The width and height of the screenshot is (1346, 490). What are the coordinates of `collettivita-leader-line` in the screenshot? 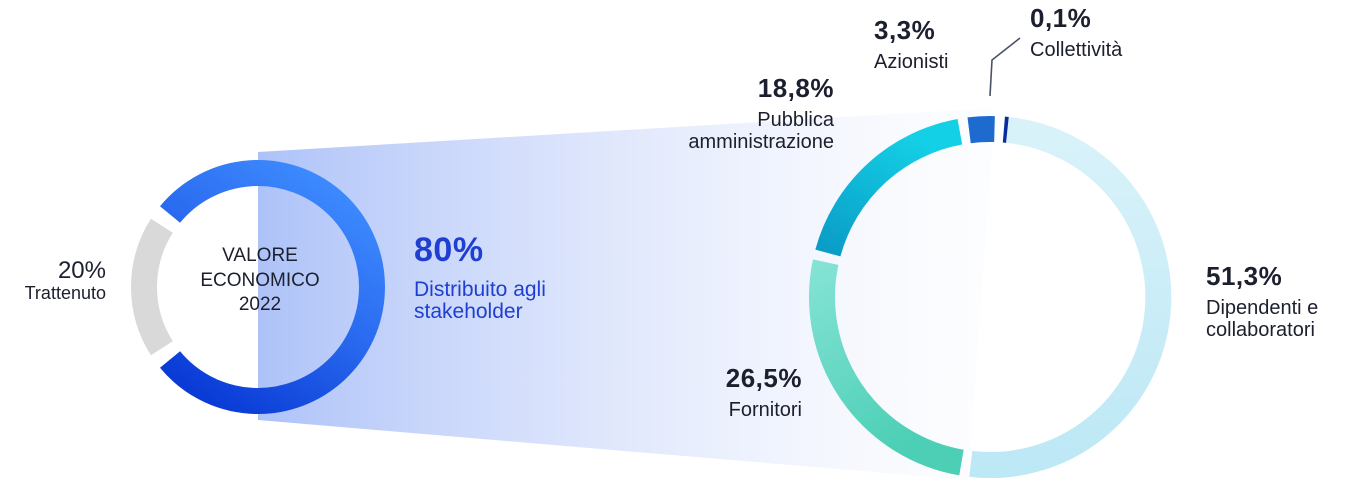 It's located at (1005, 67).